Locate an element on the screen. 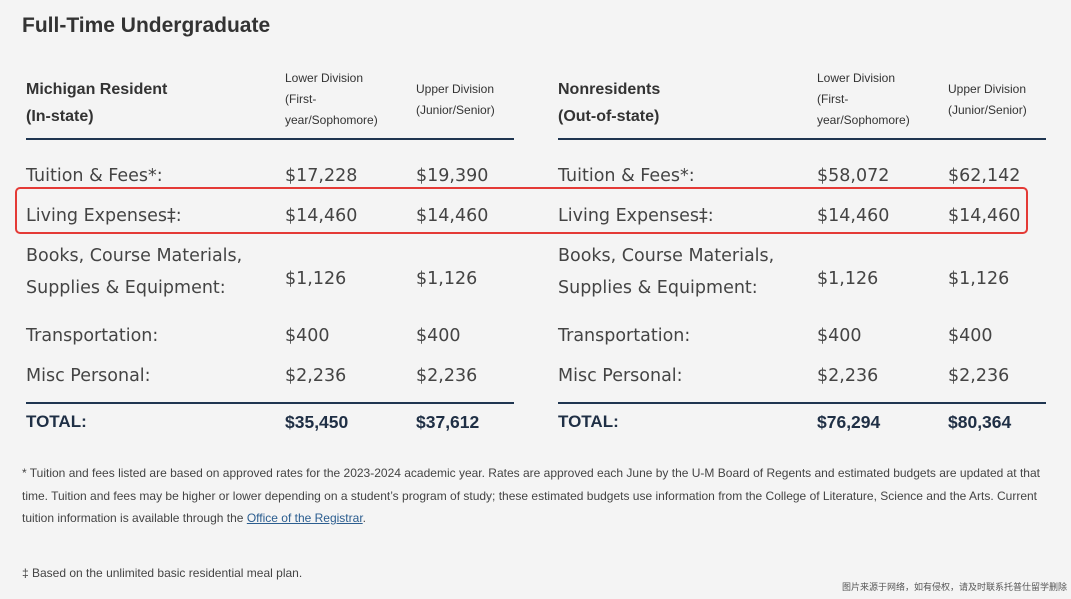  total-lower: $35,450 is located at coordinates (317, 422).